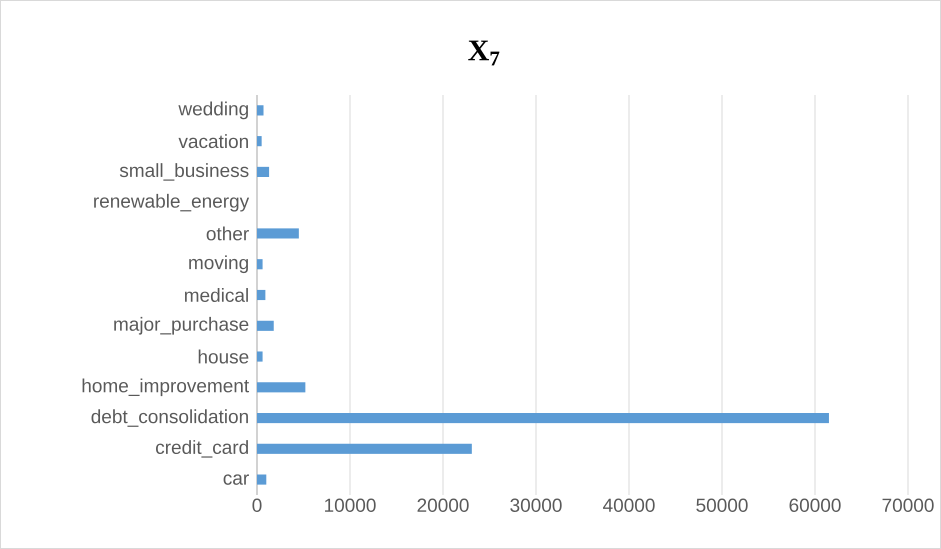  Describe the element at coordinates (908, 505) in the screenshot. I see `x-tick-label: 70000` at that location.